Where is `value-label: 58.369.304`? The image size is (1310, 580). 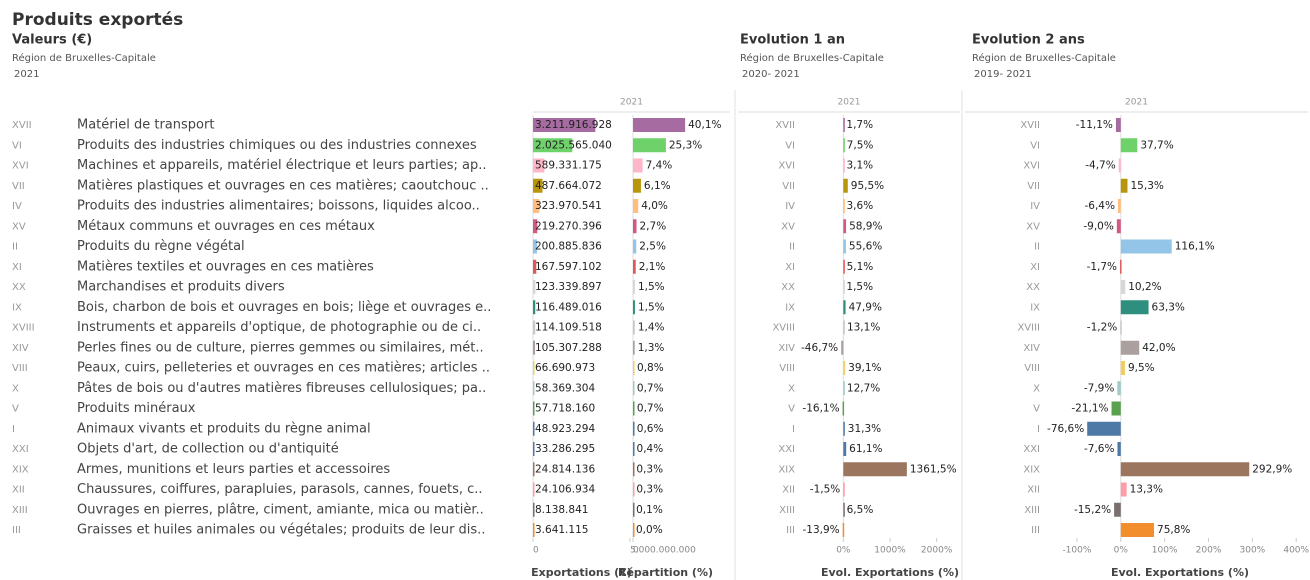
value-label: 58.369.304 is located at coordinates (565, 388).